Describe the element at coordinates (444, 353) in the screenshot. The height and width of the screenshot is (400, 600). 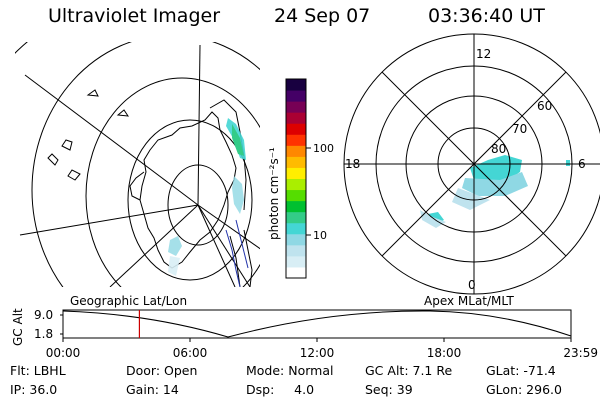
I see `time-tick-label: 18:00` at that location.